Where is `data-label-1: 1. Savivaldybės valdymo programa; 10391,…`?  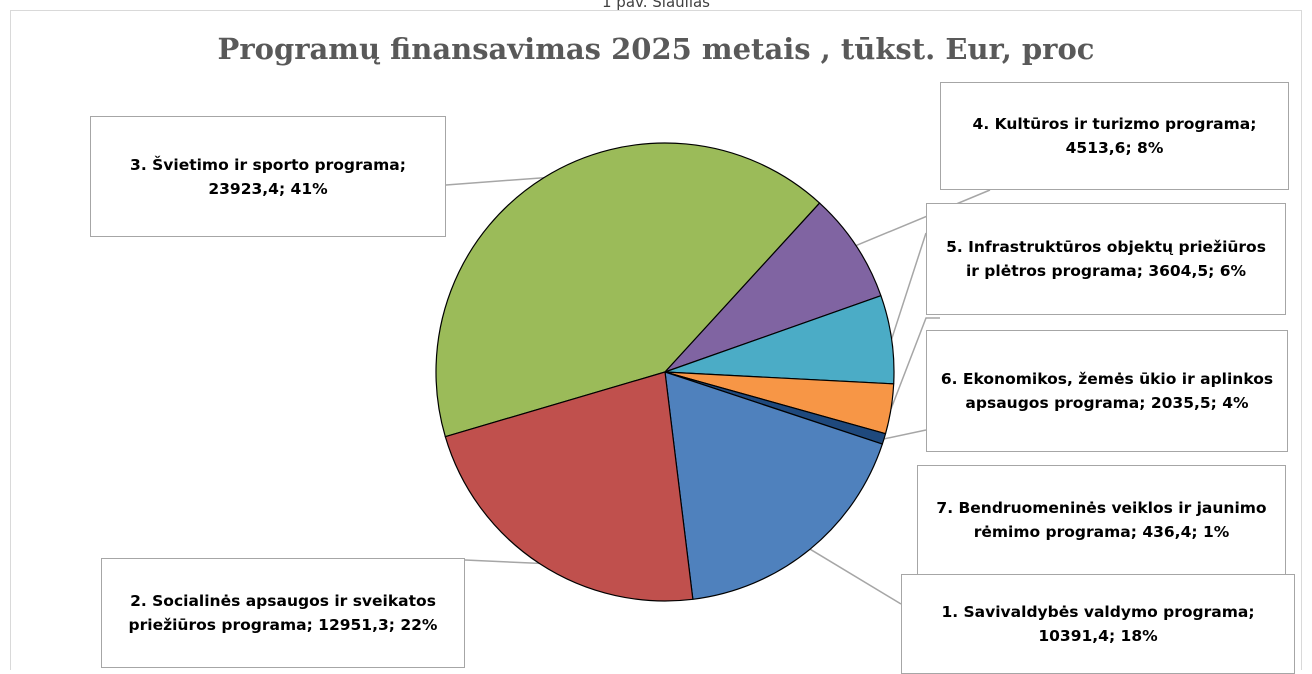 data-label-1: 1. Savivaldybės valdymo programa; 10391,… is located at coordinates (1098, 624).